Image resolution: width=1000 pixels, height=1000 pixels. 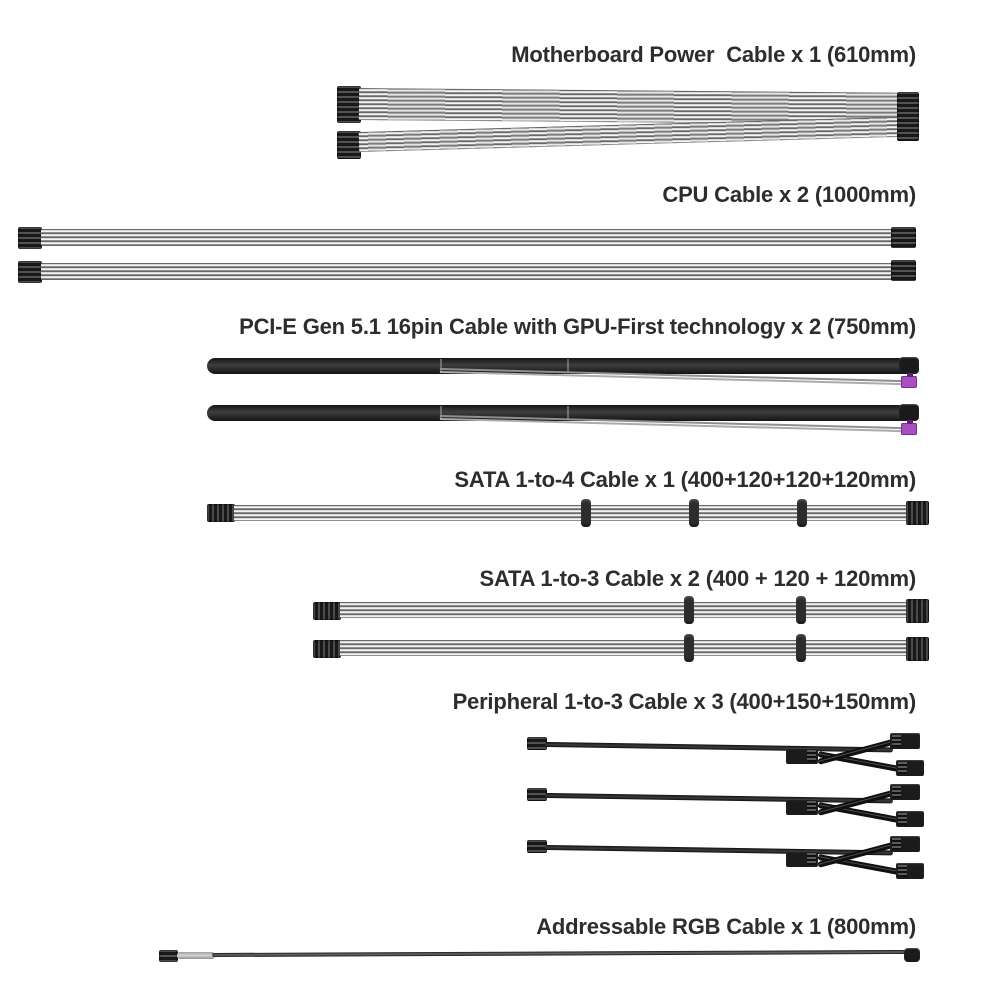 I want to click on argb-cable-wire, so click(x=559, y=953).